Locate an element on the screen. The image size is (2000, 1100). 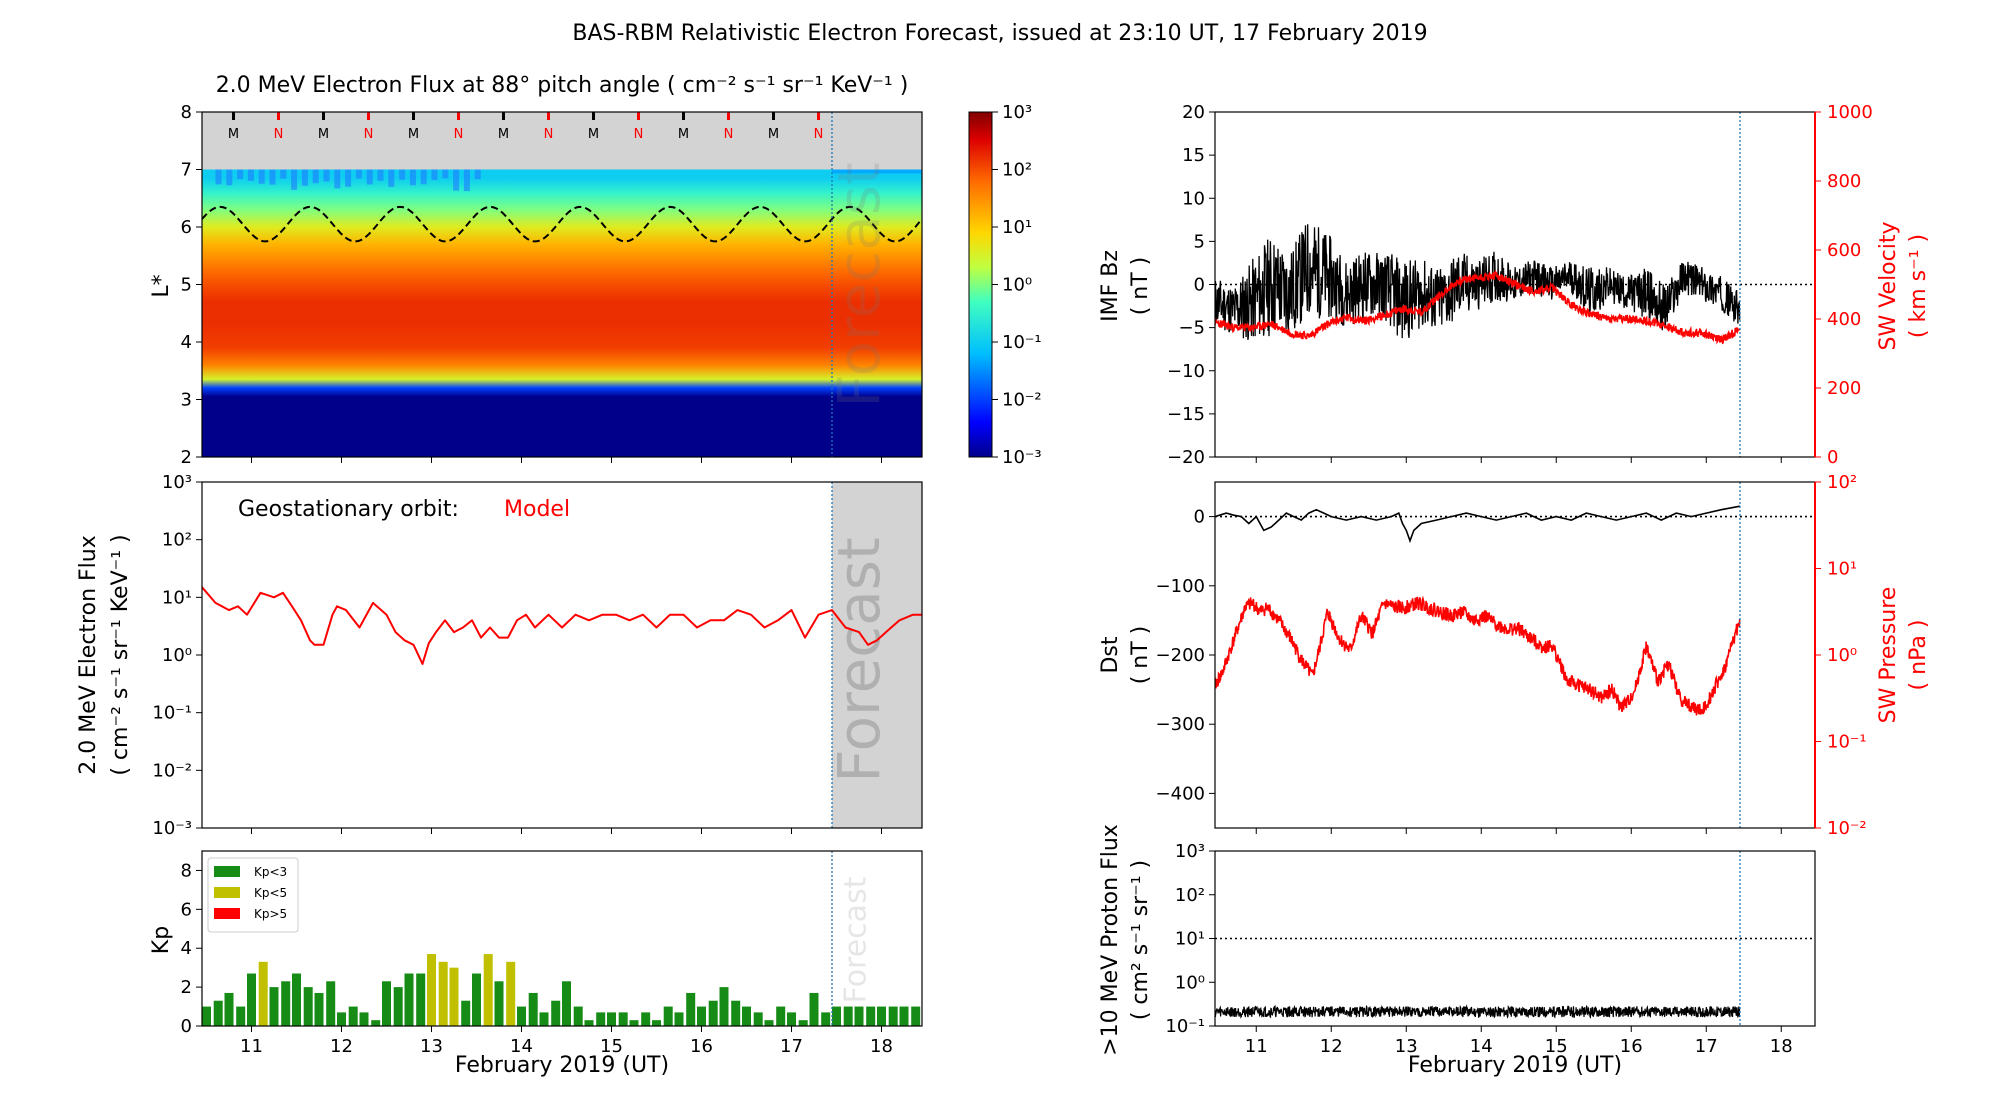
geo-y-tick-label: 10² is located at coordinates (177, 540).